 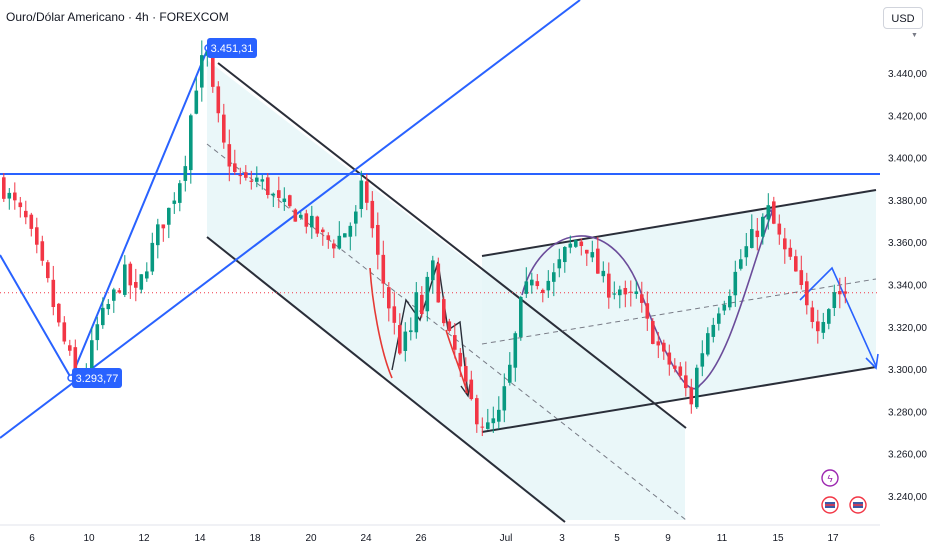 What do you see at coordinates (914, 35) in the screenshot?
I see `chevron-down-icon: ▼` at bounding box center [914, 35].